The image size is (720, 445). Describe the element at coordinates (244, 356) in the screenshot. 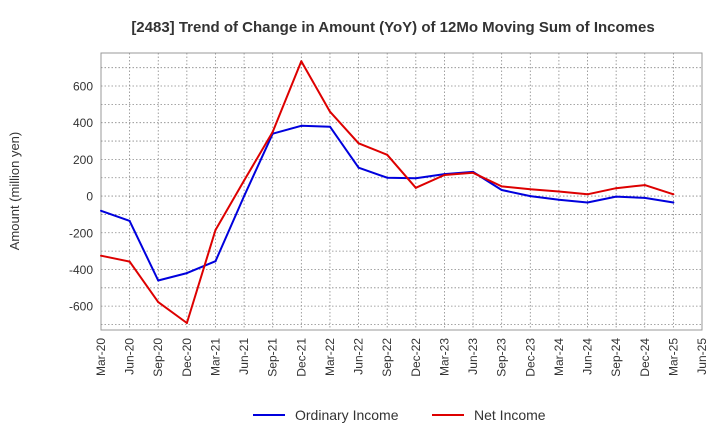

I see `x-tick-label: Jun-21` at that location.